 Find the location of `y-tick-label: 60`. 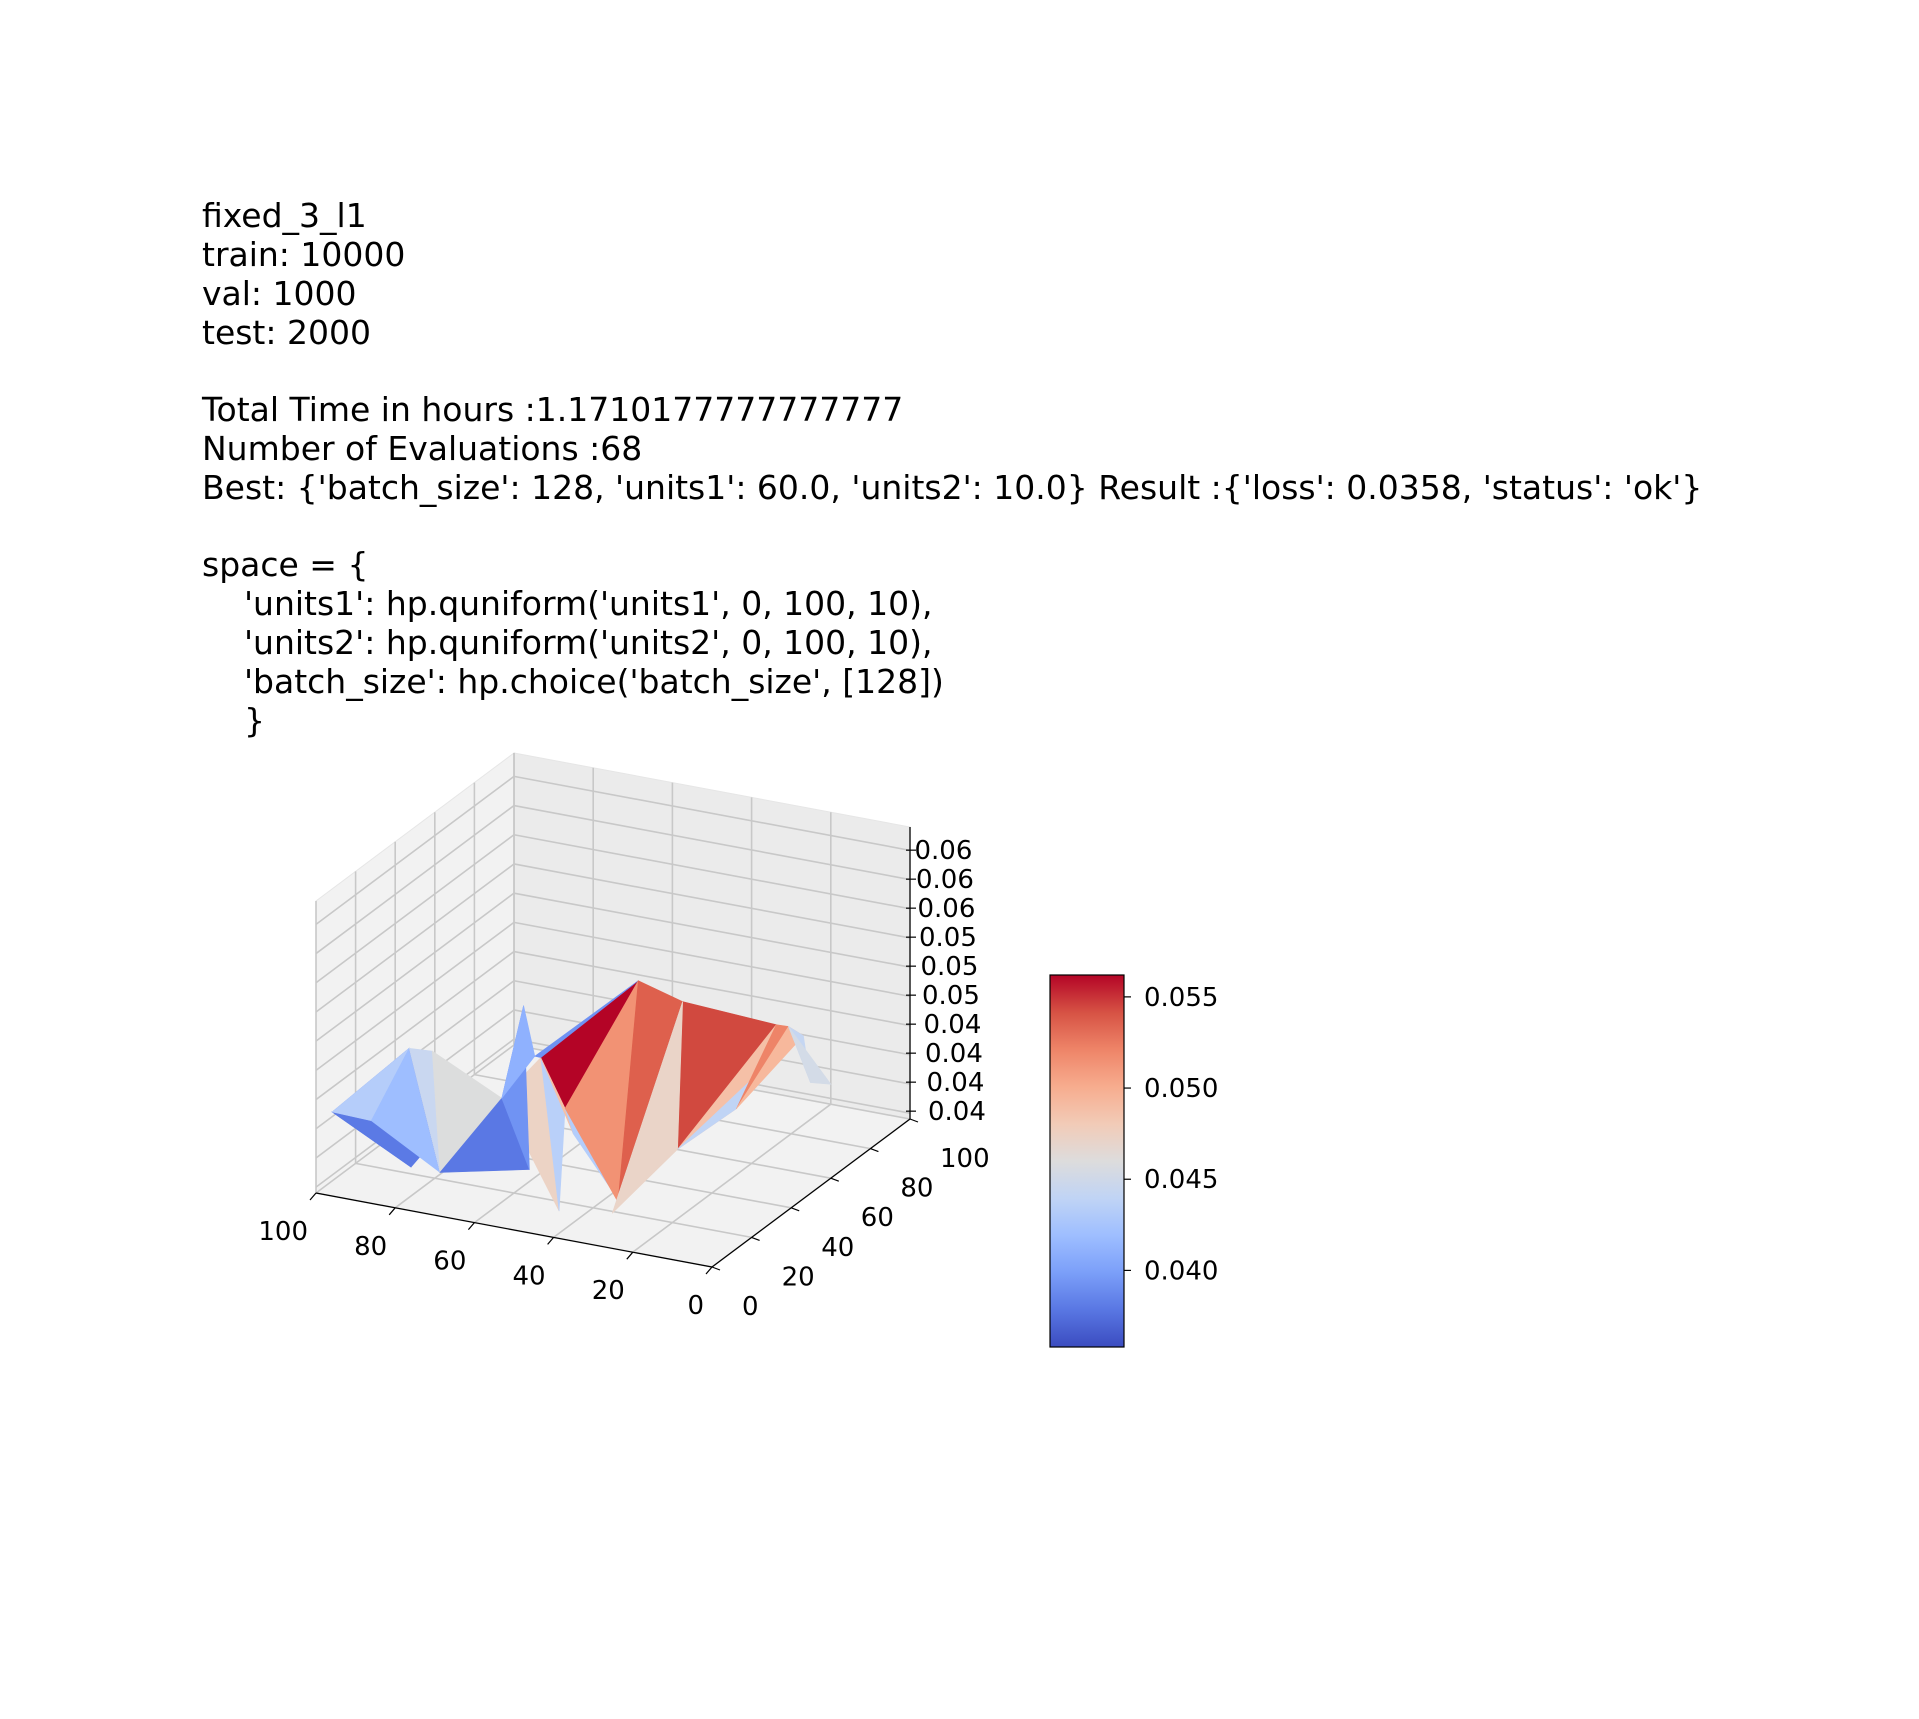

y-tick-label: 60 is located at coordinates (877, 1218).